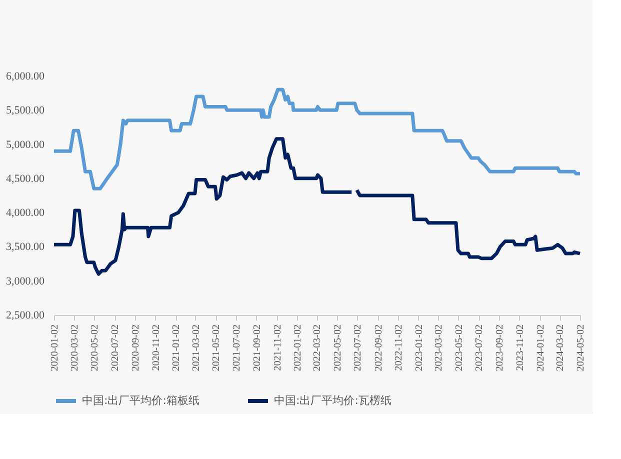  I want to click on x-tick-label: 2023-05-02, so click(459, 348).